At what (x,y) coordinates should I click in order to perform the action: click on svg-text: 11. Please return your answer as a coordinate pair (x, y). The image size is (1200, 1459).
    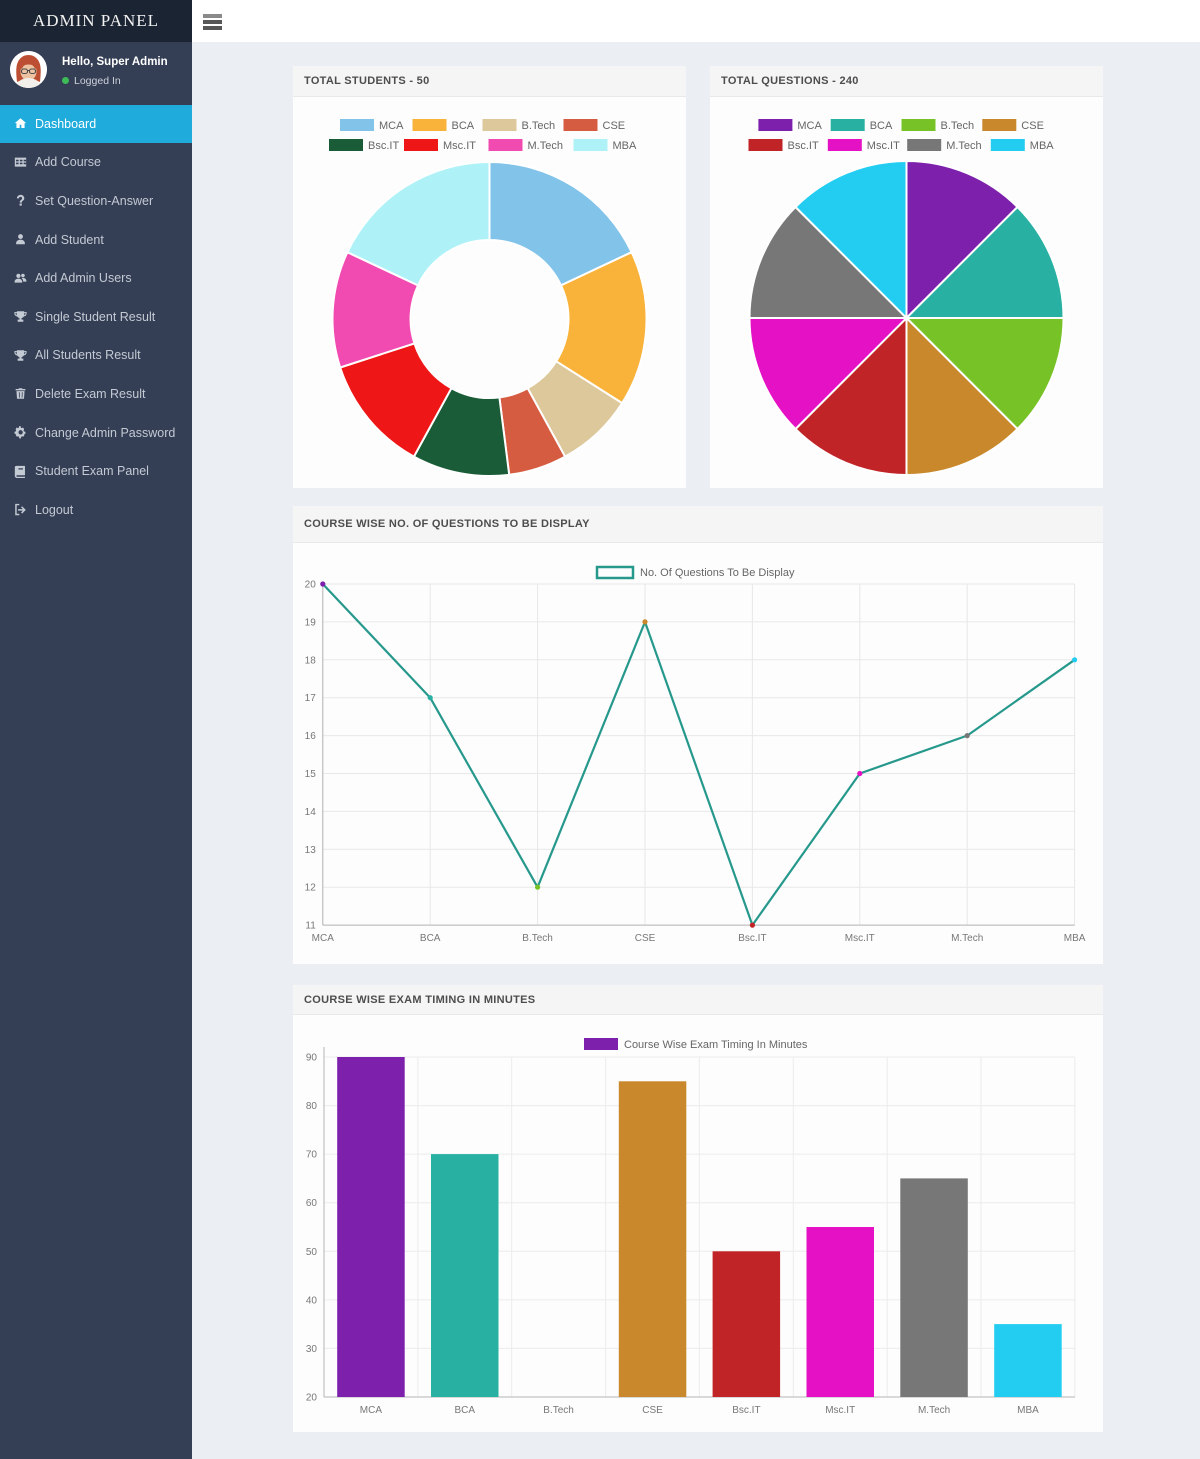
    Looking at the image, I should click on (310, 926).